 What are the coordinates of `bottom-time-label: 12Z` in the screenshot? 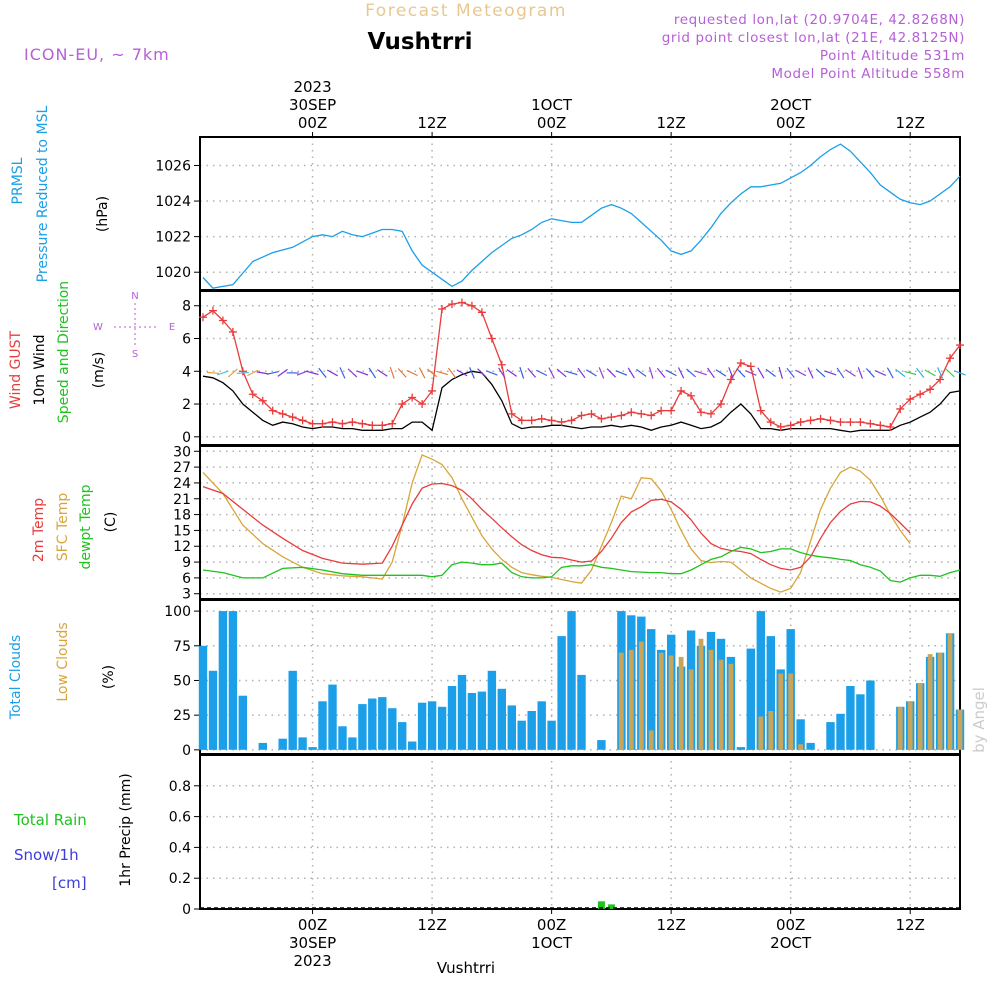 It's located at (670, 925).